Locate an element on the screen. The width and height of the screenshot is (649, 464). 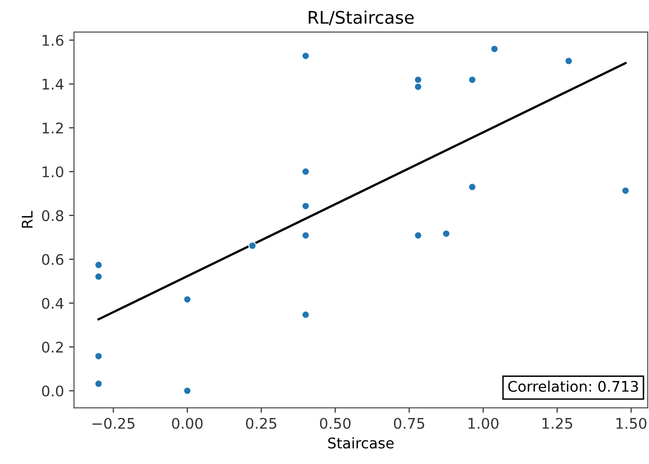
y-tick-label: 0.8 is located at coordinates (53, 216).